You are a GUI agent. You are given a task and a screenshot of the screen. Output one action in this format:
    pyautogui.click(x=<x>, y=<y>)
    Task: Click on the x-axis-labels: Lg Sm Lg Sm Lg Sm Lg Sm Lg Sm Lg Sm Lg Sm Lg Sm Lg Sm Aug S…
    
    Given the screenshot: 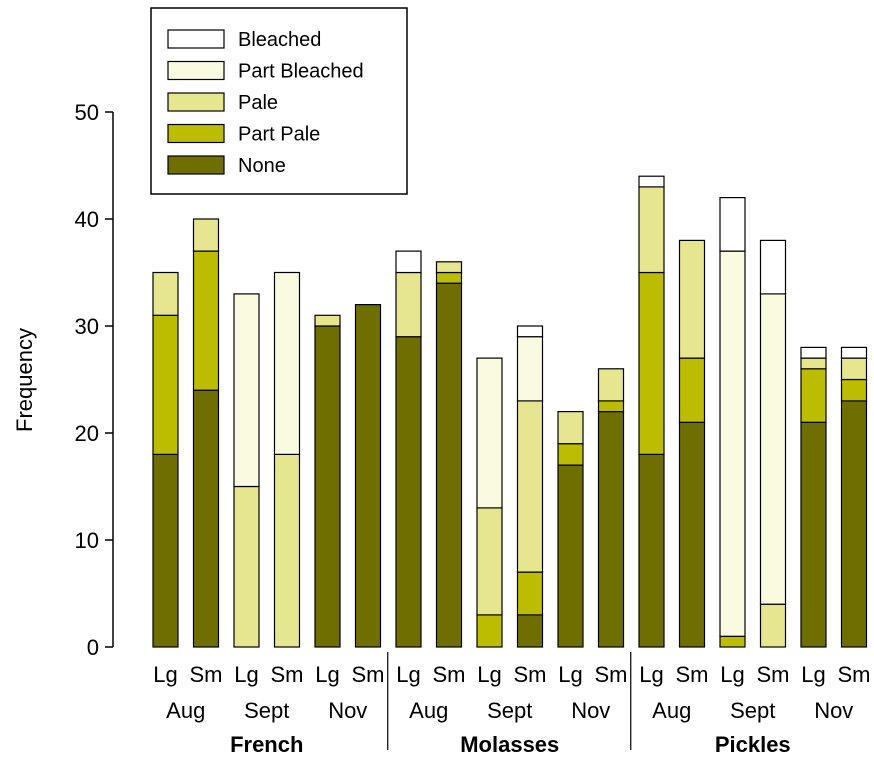 What is the action you would take?
    pyautogui.click(x=512, y=704)
    